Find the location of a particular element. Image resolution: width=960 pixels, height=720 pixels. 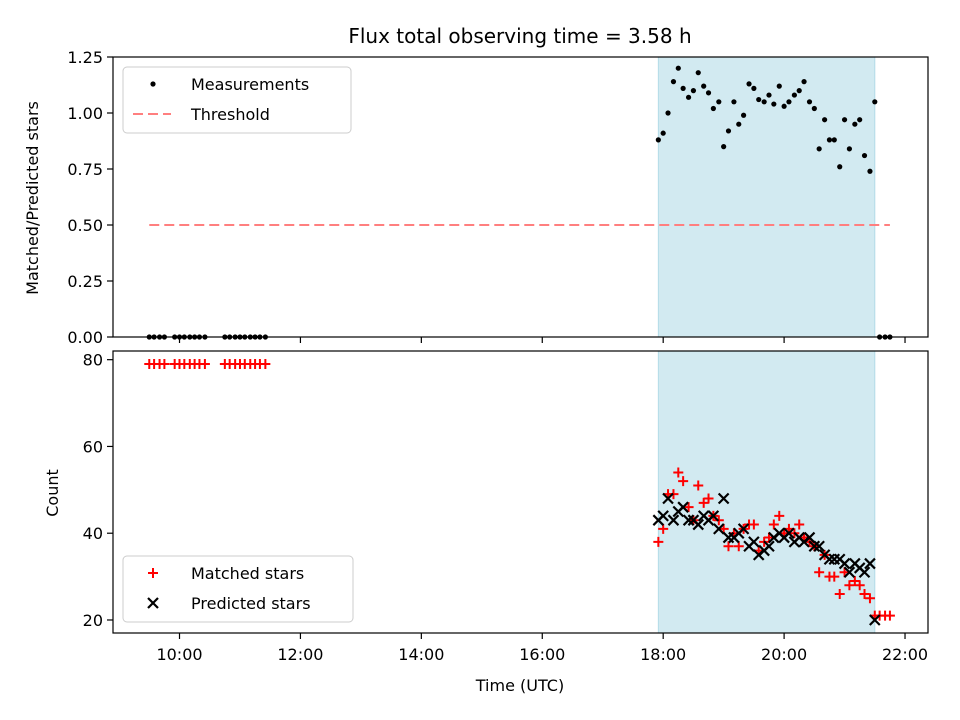

chart-title: Flux total observing time = 3.58 h is located at coordinates (519, 36).